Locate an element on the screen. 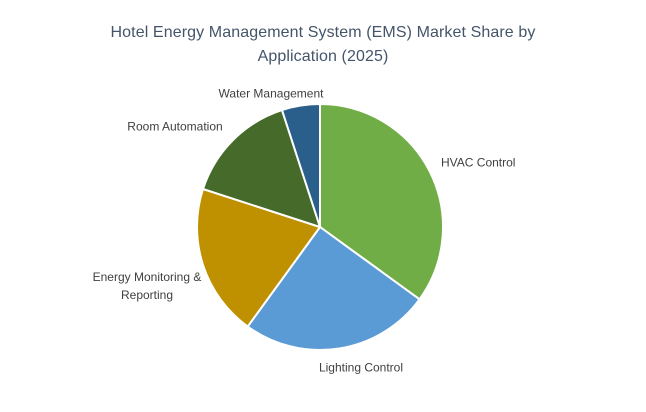  slice-label-lighting-control: Lighting Control is located at coordinates (361, 367).